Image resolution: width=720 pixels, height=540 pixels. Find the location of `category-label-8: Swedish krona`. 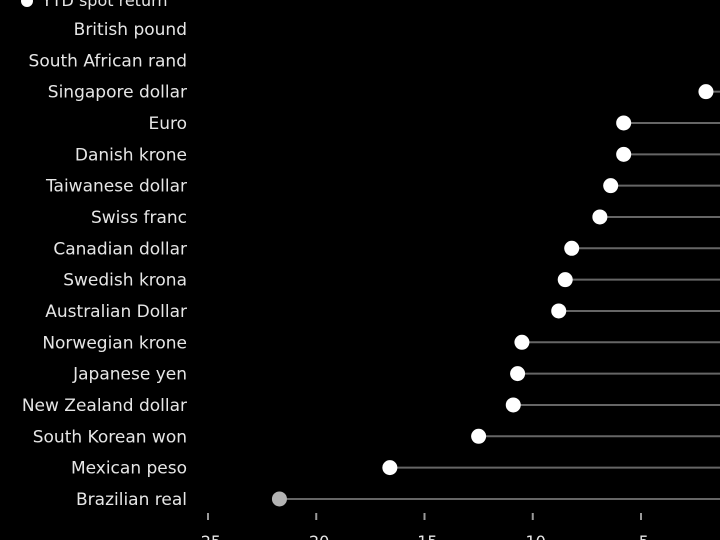

category-label-8: Swedish krona is located at coordinates (125, 281).